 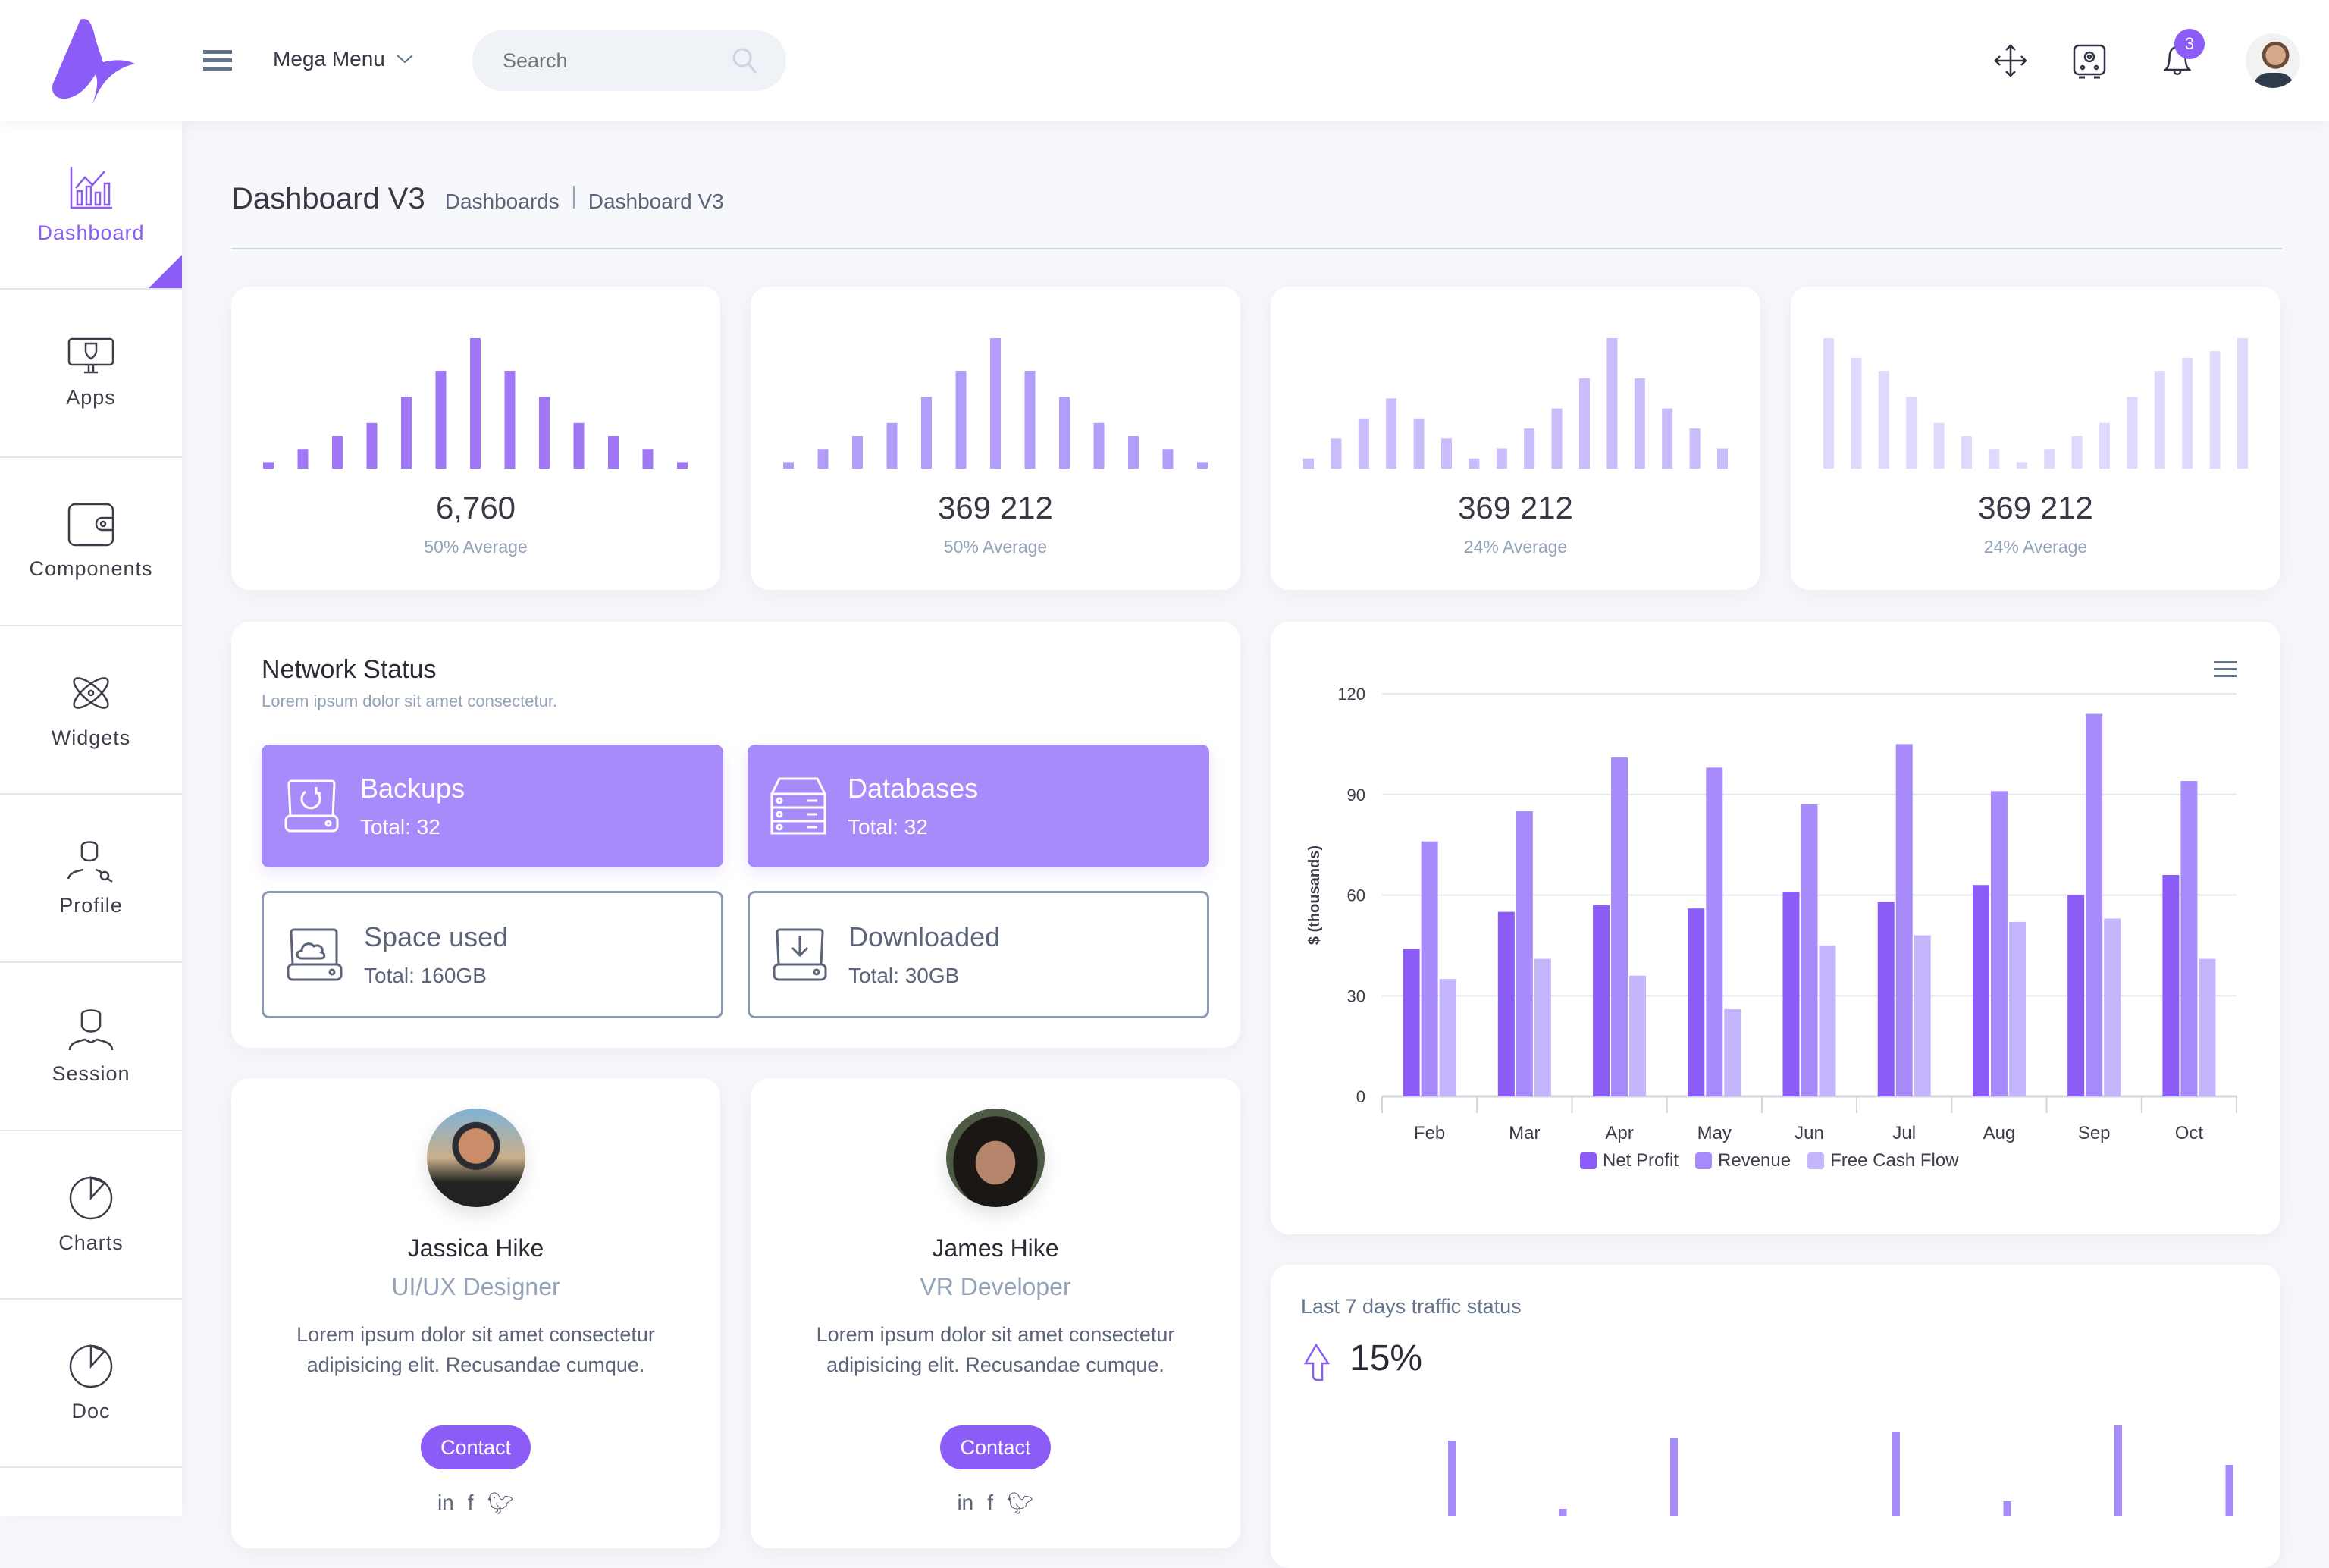 I want to click on chart-menu-icon, so click(x=2225, y=670).